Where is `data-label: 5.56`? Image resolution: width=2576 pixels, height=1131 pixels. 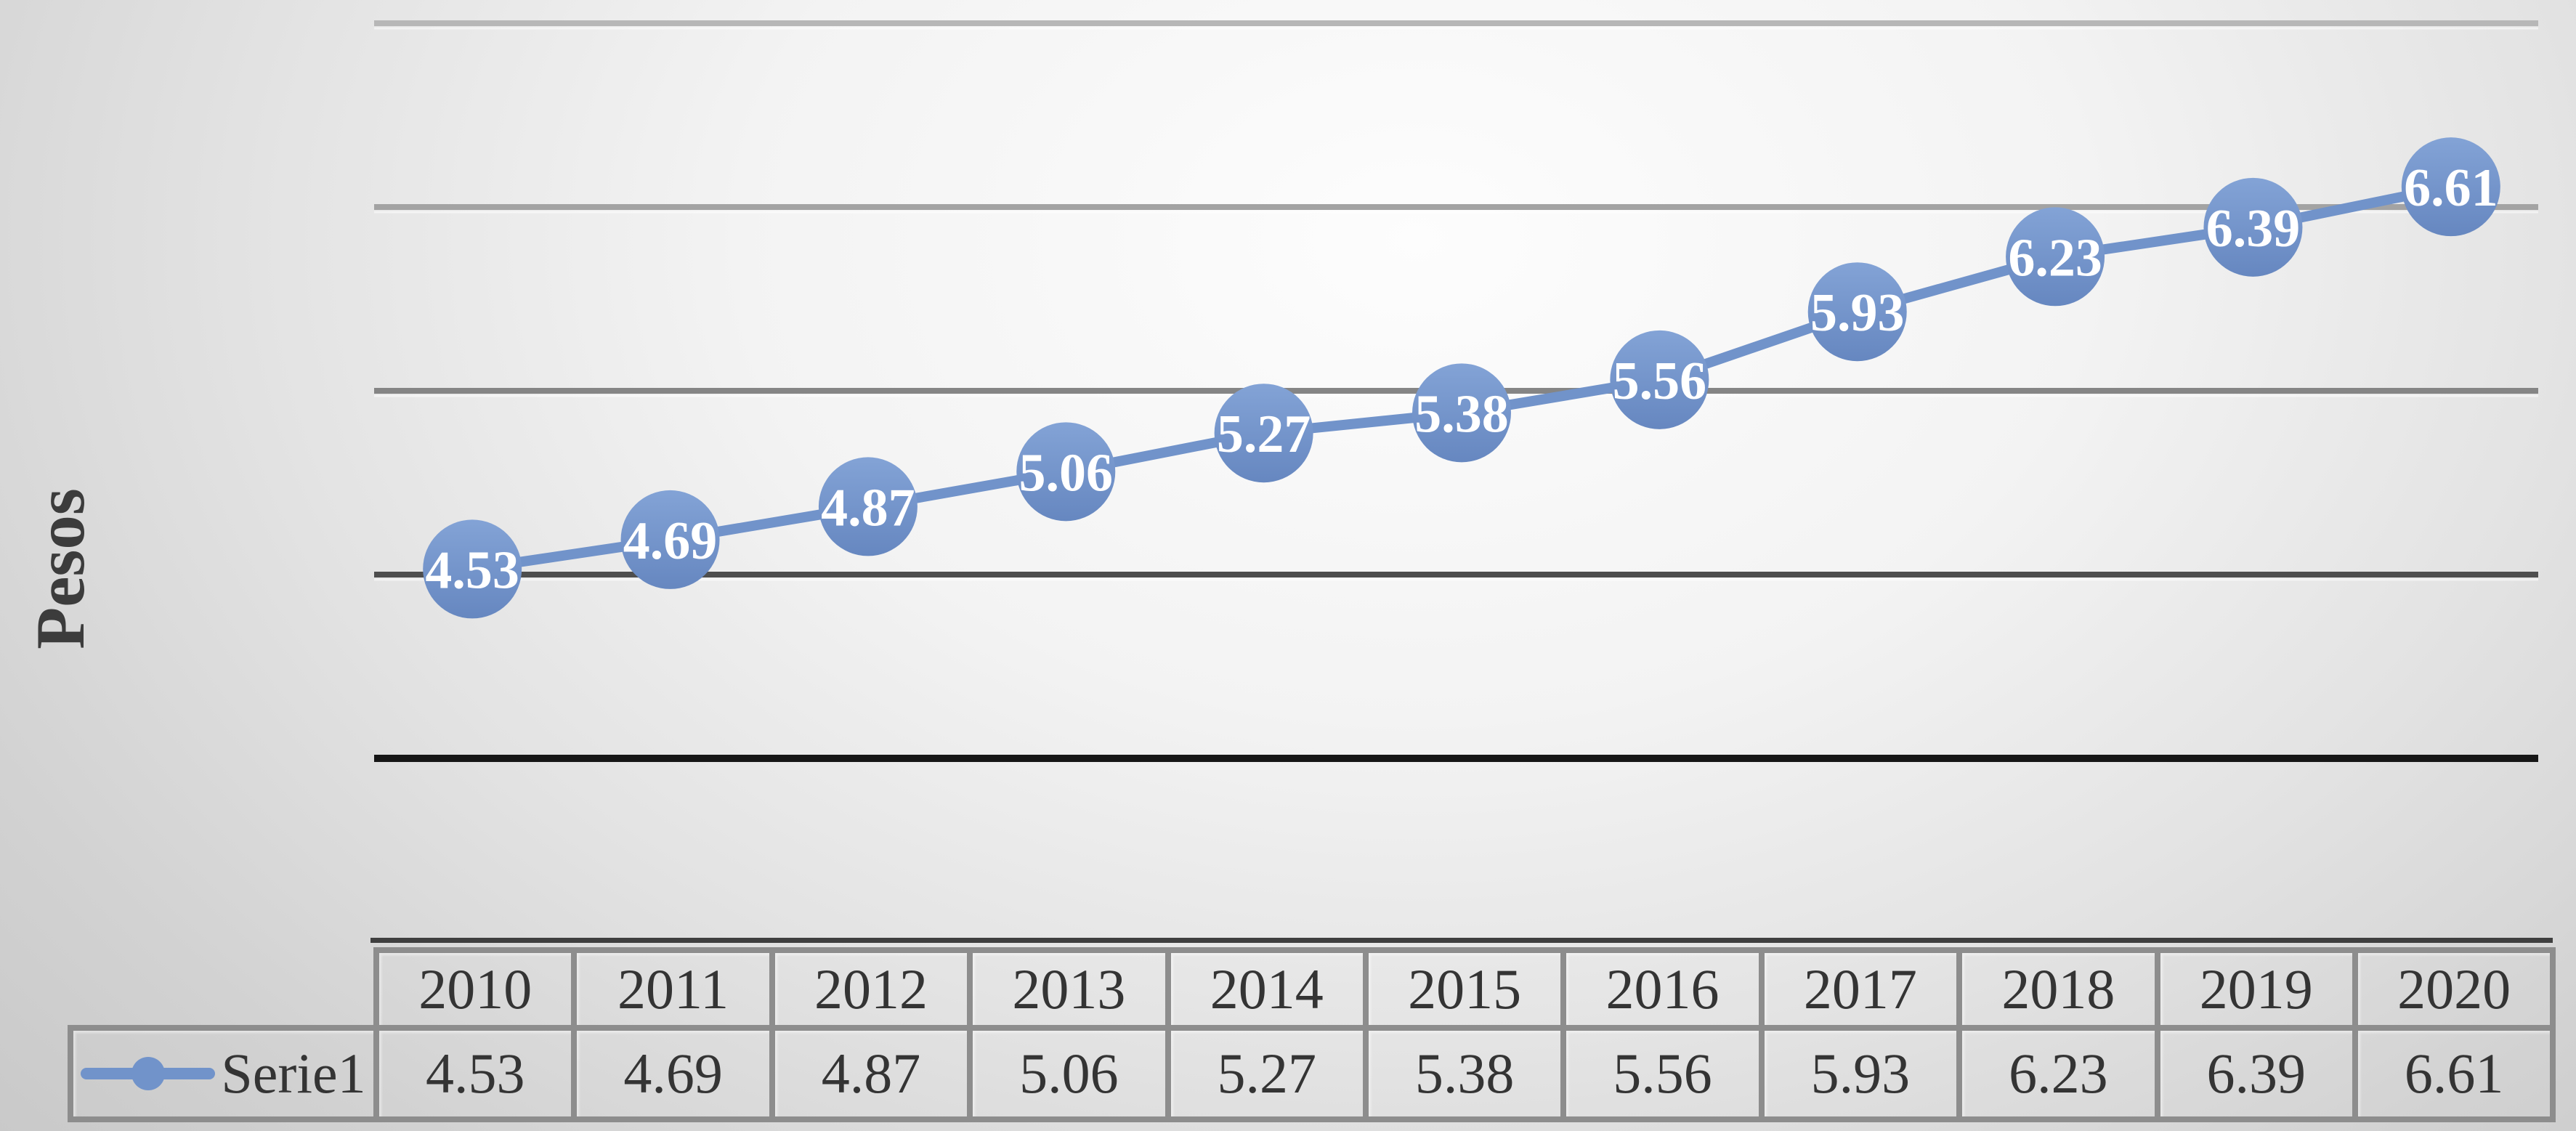
data-label: 5.56 is located at coordinates (1660, 381).